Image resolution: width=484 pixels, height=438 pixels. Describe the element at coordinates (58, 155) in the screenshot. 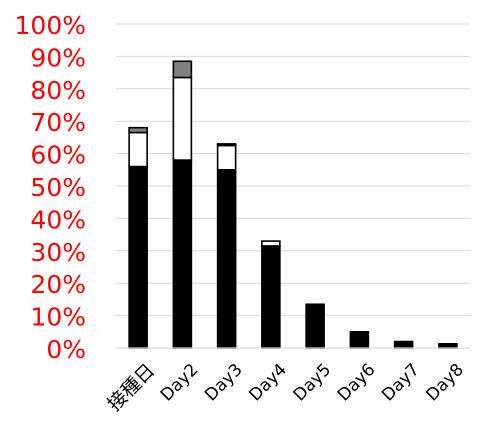

I see `y-tick-label: 60%` at that location.